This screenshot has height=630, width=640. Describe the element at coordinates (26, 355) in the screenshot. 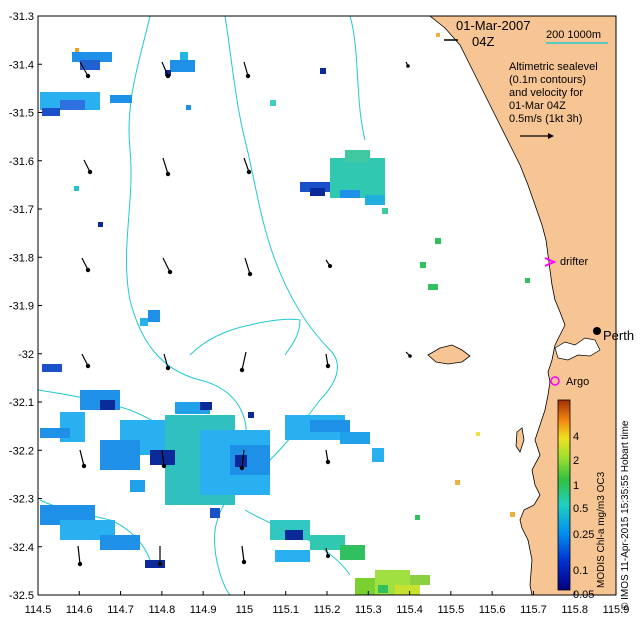

I see `y-tick-label: -32` at that location.